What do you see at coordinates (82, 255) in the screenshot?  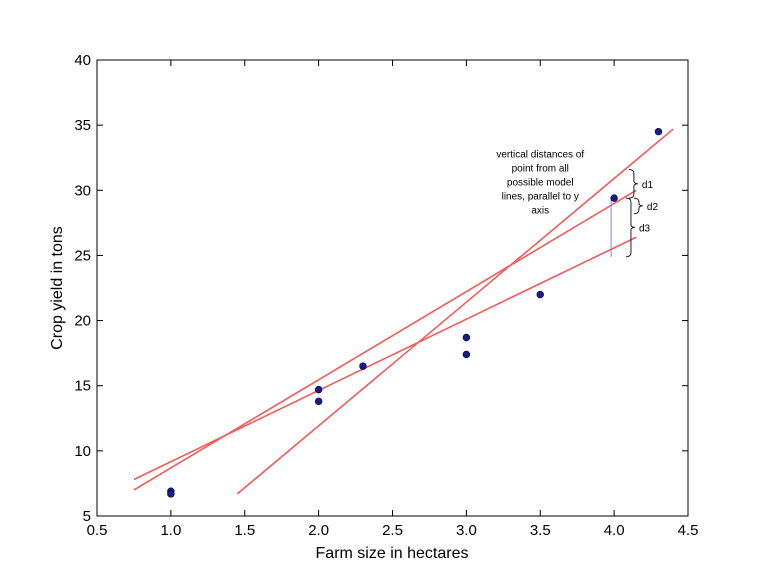 I see `y-tick-label: 25` at bounding box center [82, 255].